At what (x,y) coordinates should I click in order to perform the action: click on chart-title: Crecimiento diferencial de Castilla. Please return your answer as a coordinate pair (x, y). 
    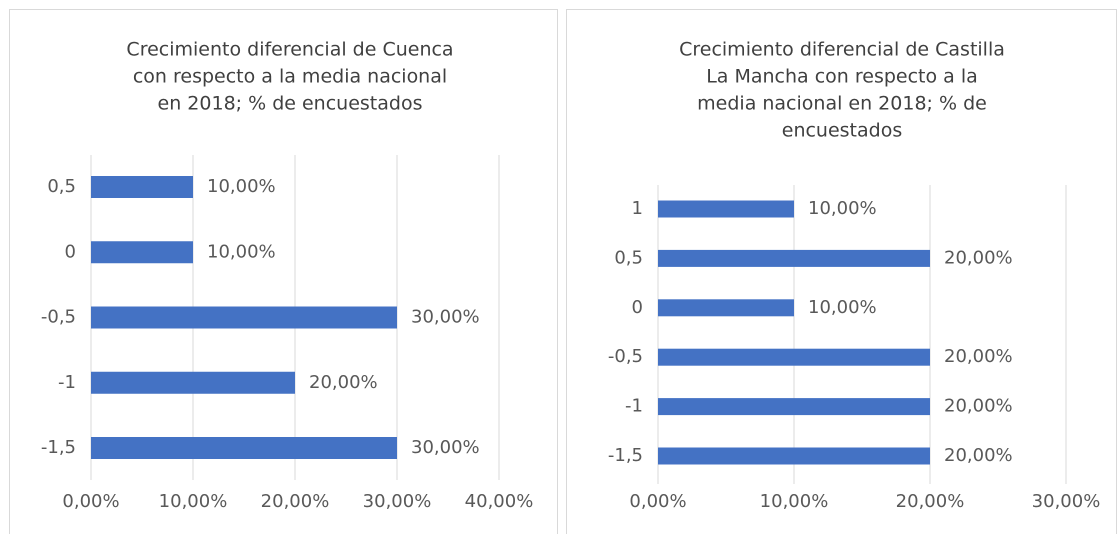
    Looking at the image, I should click on (842, 50).